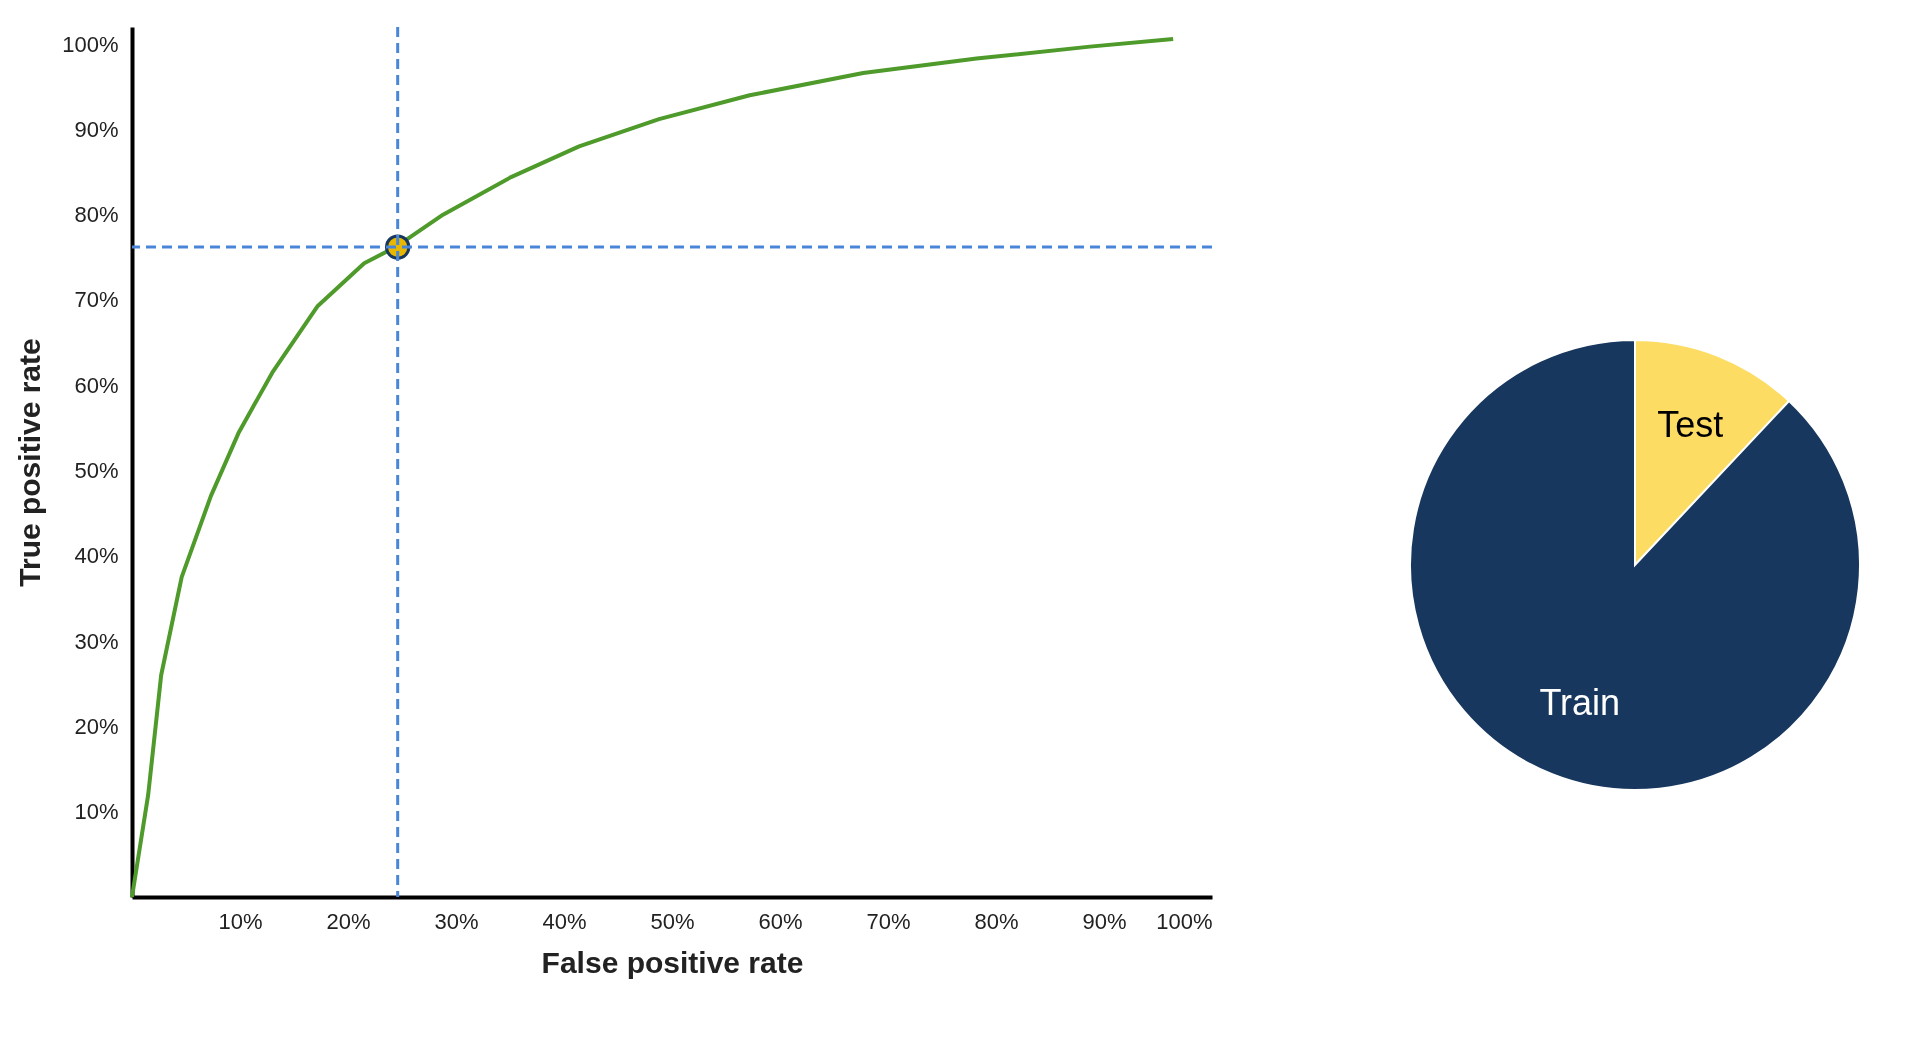 The width and height of the screenshot is (1919, 1058). Describe the element at coordinates (30, 462) in the screenshot. I see `y-axis-title: True positive rate` at that location.